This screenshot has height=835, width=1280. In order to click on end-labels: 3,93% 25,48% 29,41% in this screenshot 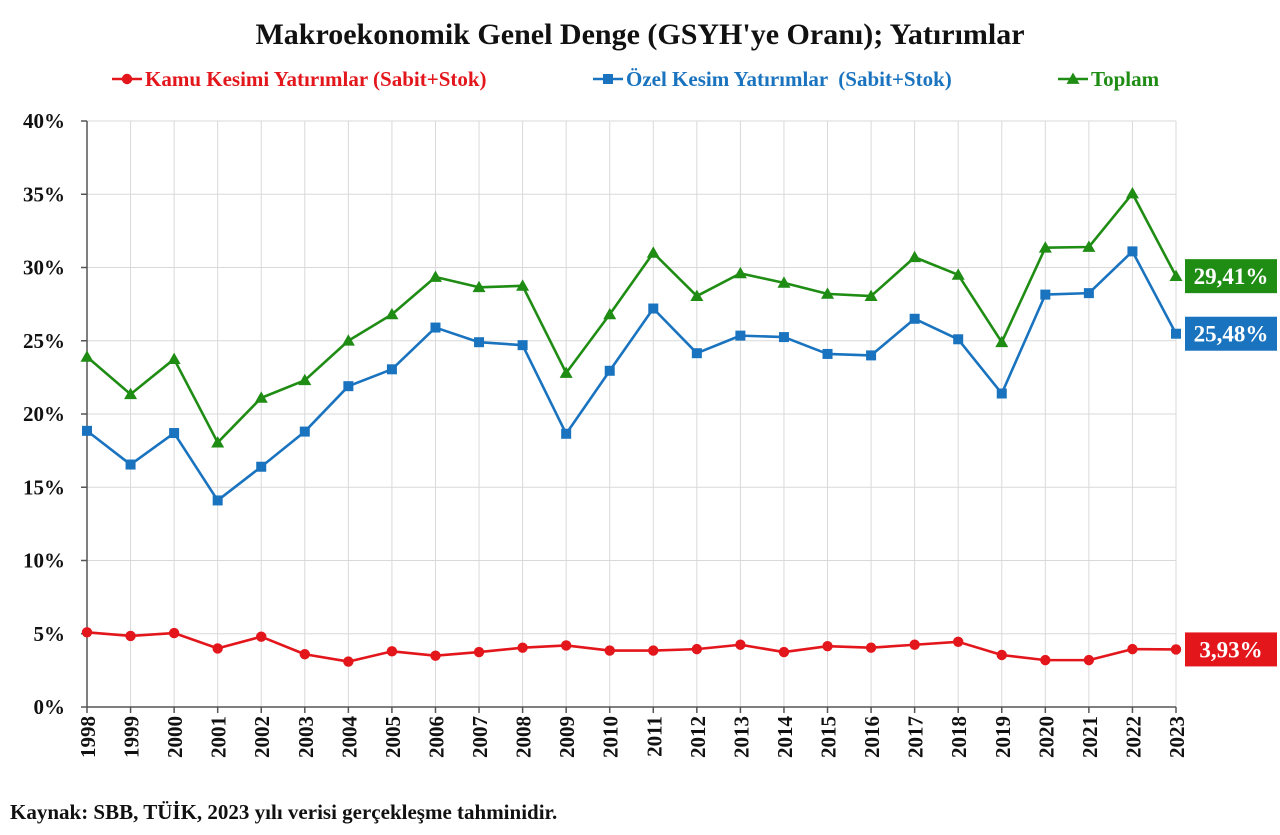, I will do `click(1231, 463)`.